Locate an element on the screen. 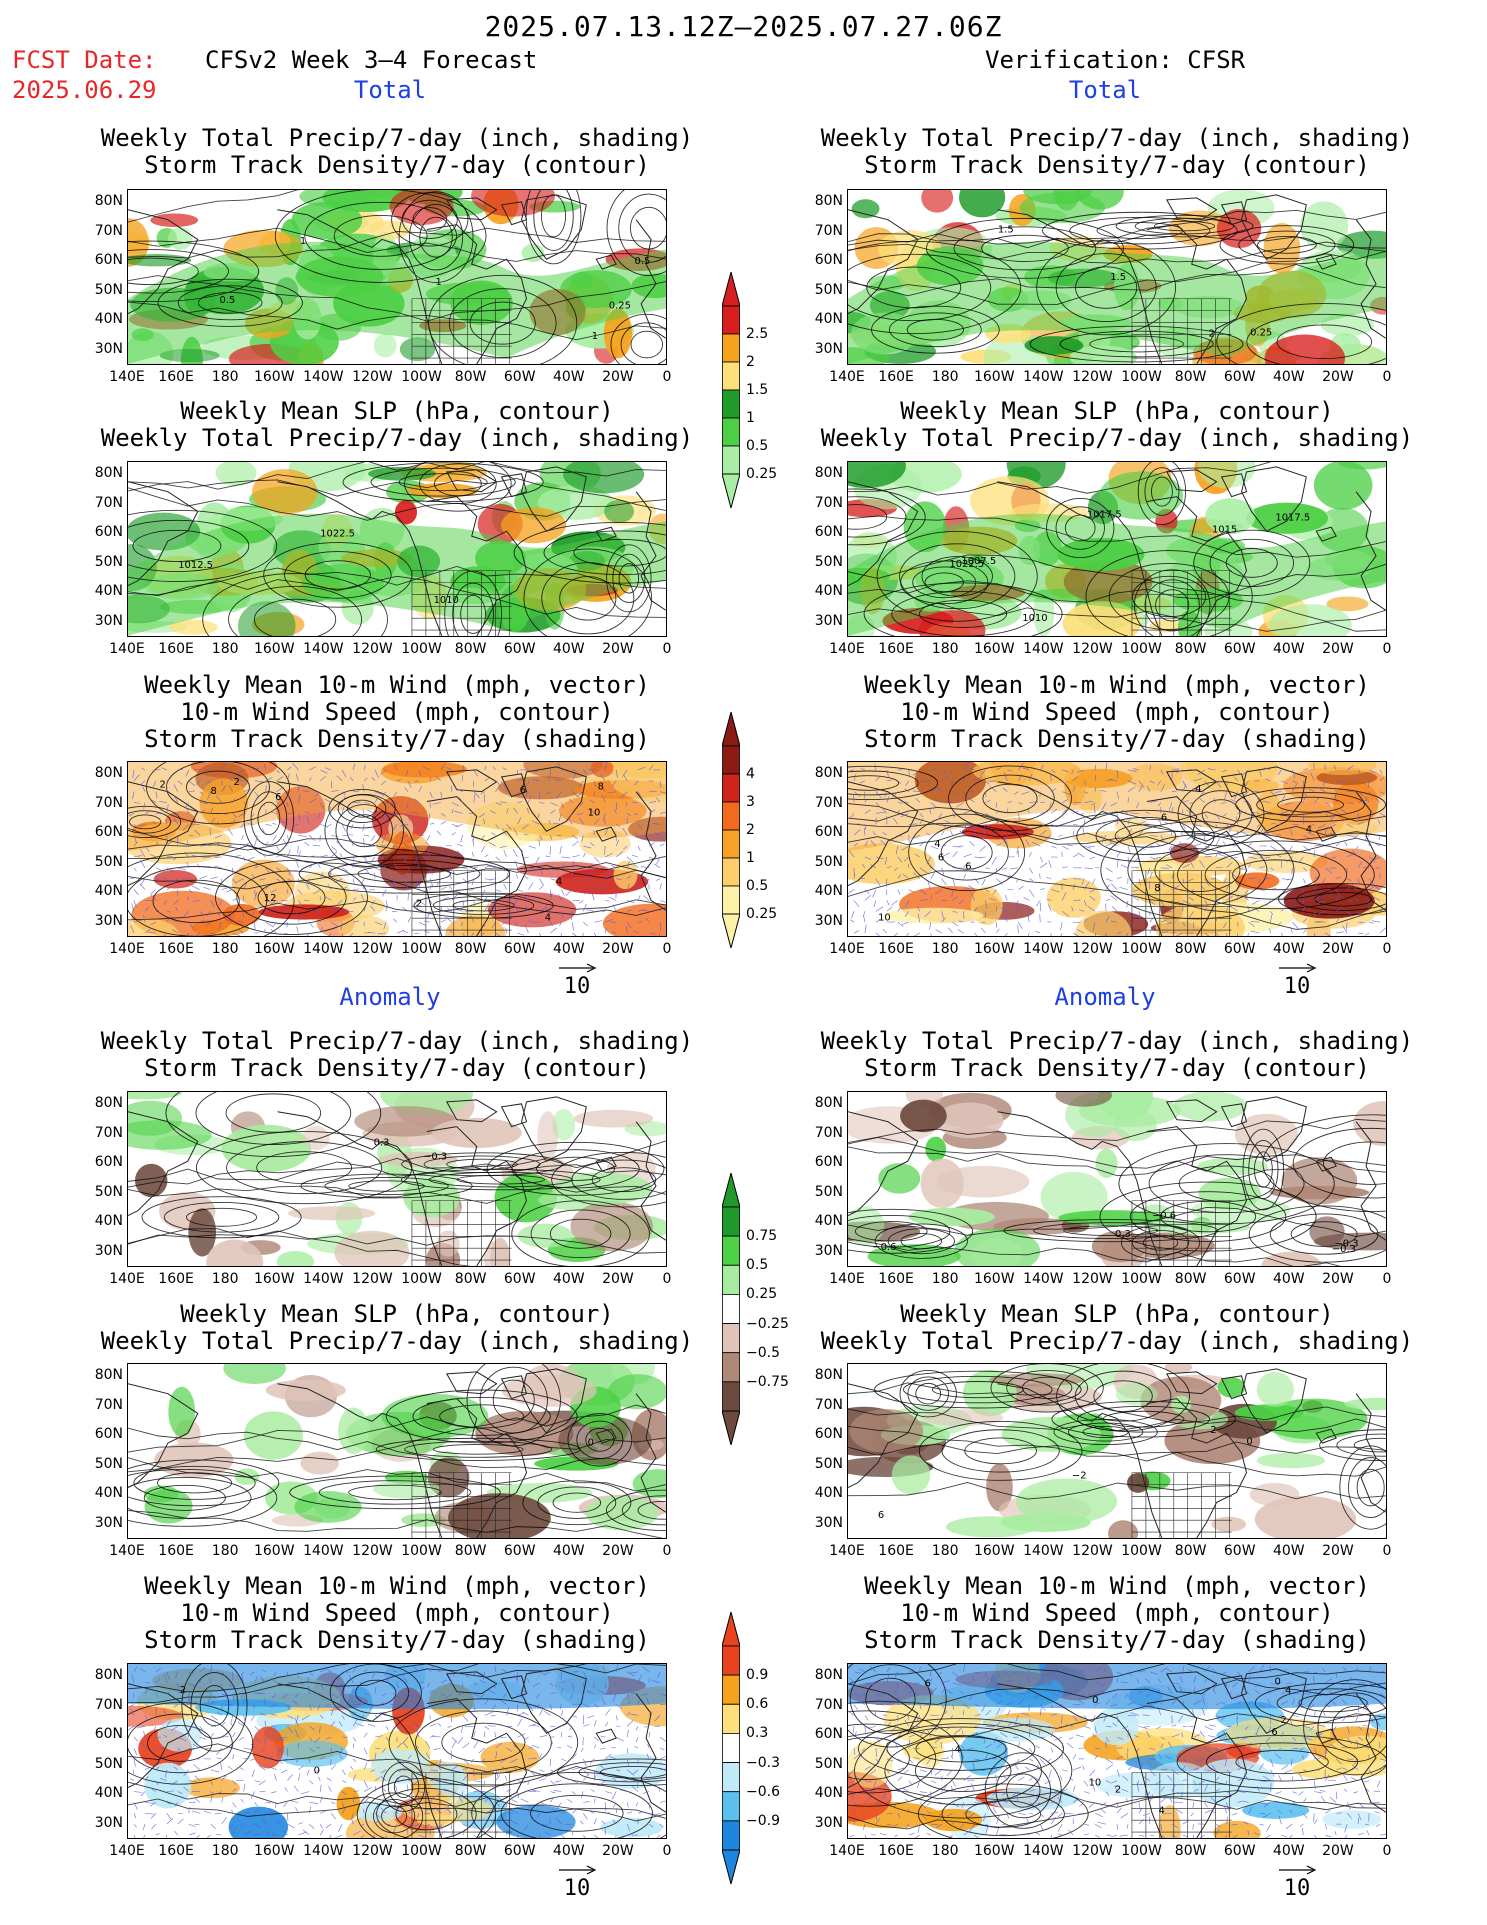 Image resolution: width=1487 pixels, height=1925 pixels. panel-title-l3-3: Storm Track Density/7‑day (shading) is located at coordinates (397, 739).